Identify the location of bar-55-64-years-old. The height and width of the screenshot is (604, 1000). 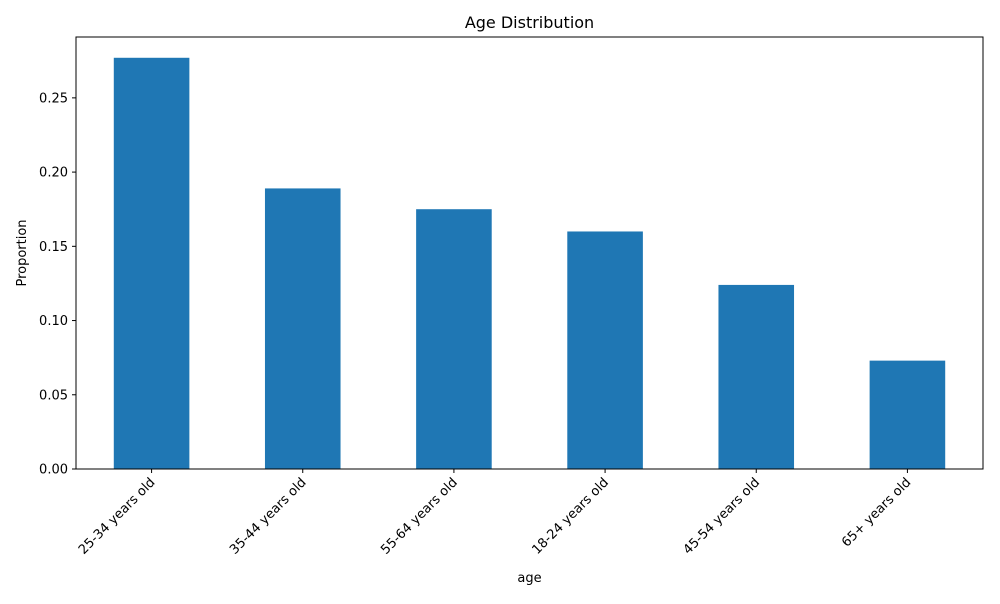
(454, 339).